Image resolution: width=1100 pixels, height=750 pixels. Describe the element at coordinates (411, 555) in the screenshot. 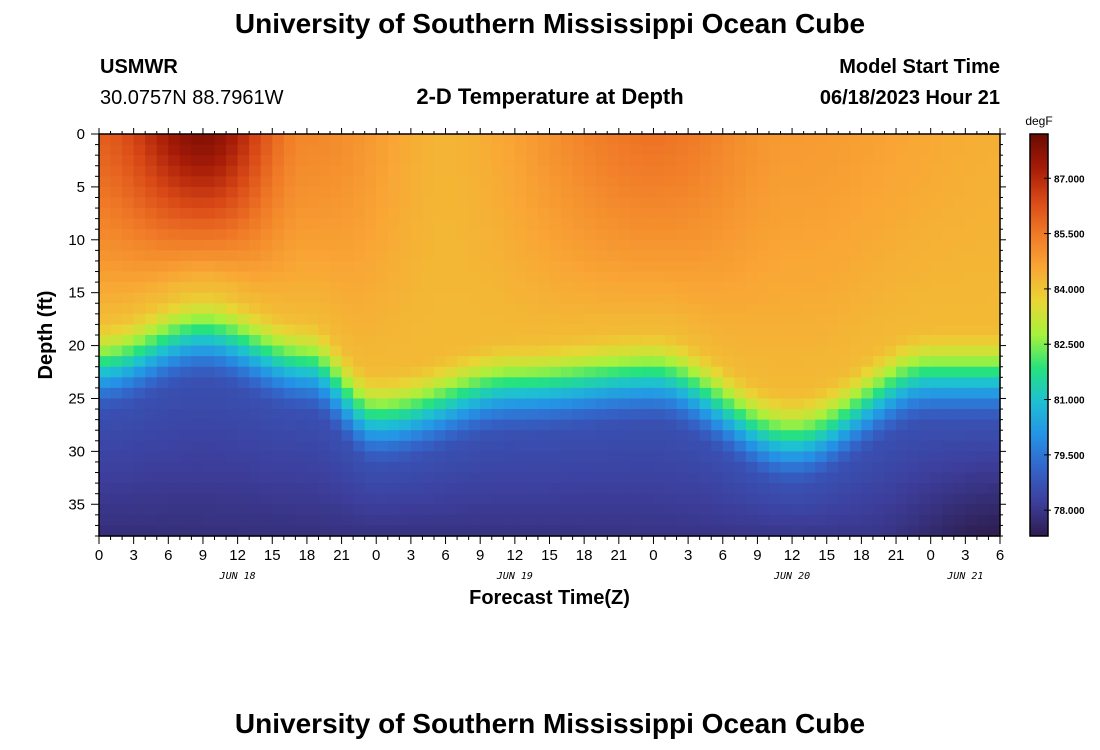

I see `x-tick-label: 3` at that location.